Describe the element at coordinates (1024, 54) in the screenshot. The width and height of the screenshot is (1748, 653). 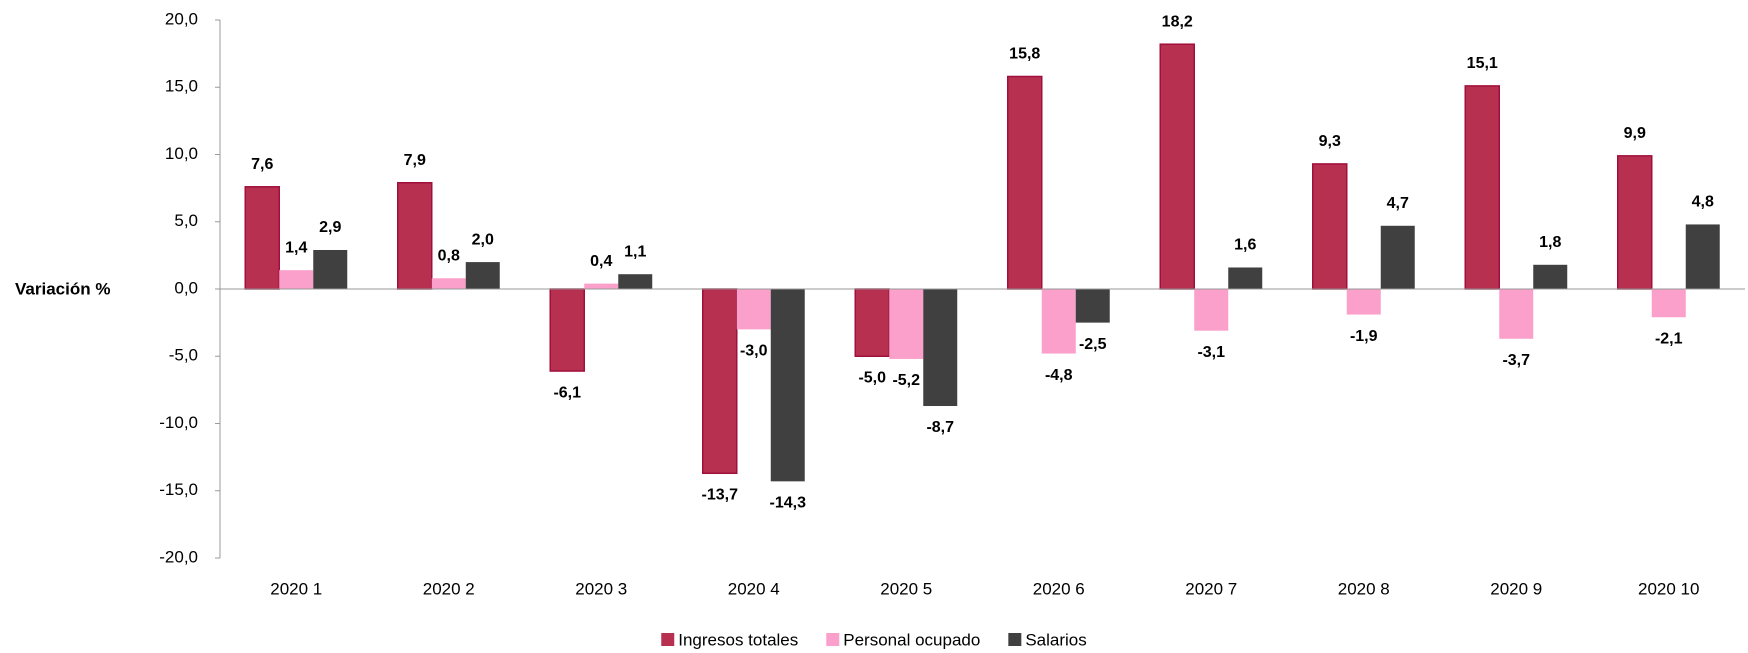
I see `data-label: 15,8` at that location.